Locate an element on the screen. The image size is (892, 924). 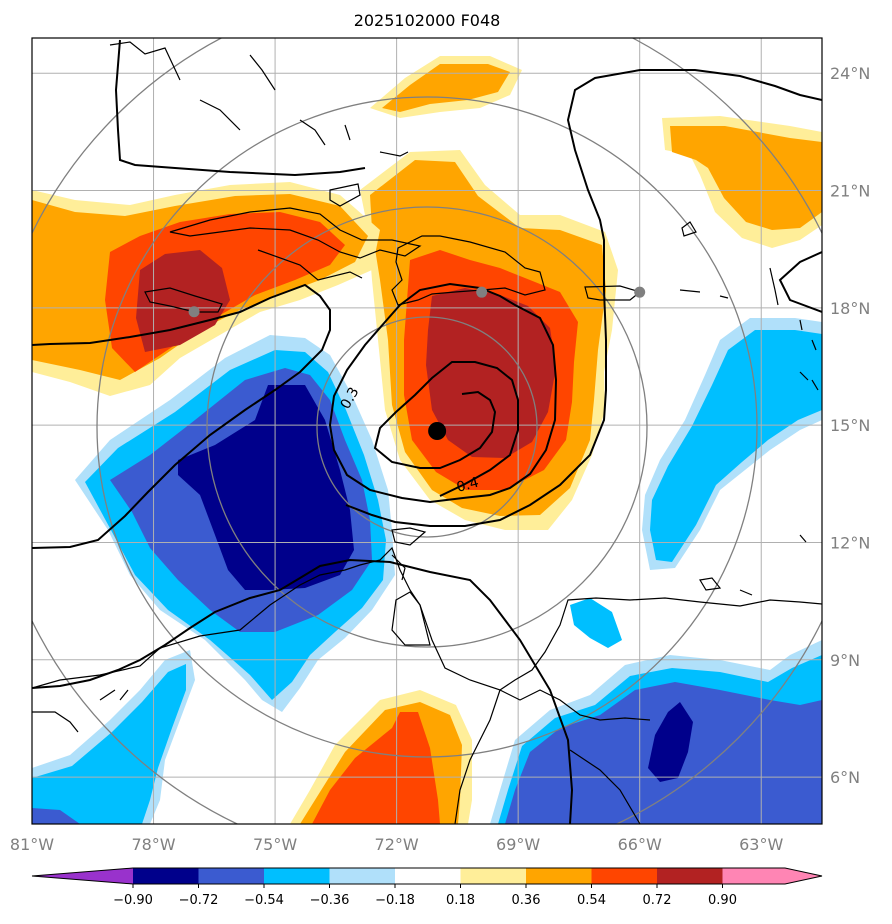
lat-tick-label: 9°N is located at coordinates (845, 660).